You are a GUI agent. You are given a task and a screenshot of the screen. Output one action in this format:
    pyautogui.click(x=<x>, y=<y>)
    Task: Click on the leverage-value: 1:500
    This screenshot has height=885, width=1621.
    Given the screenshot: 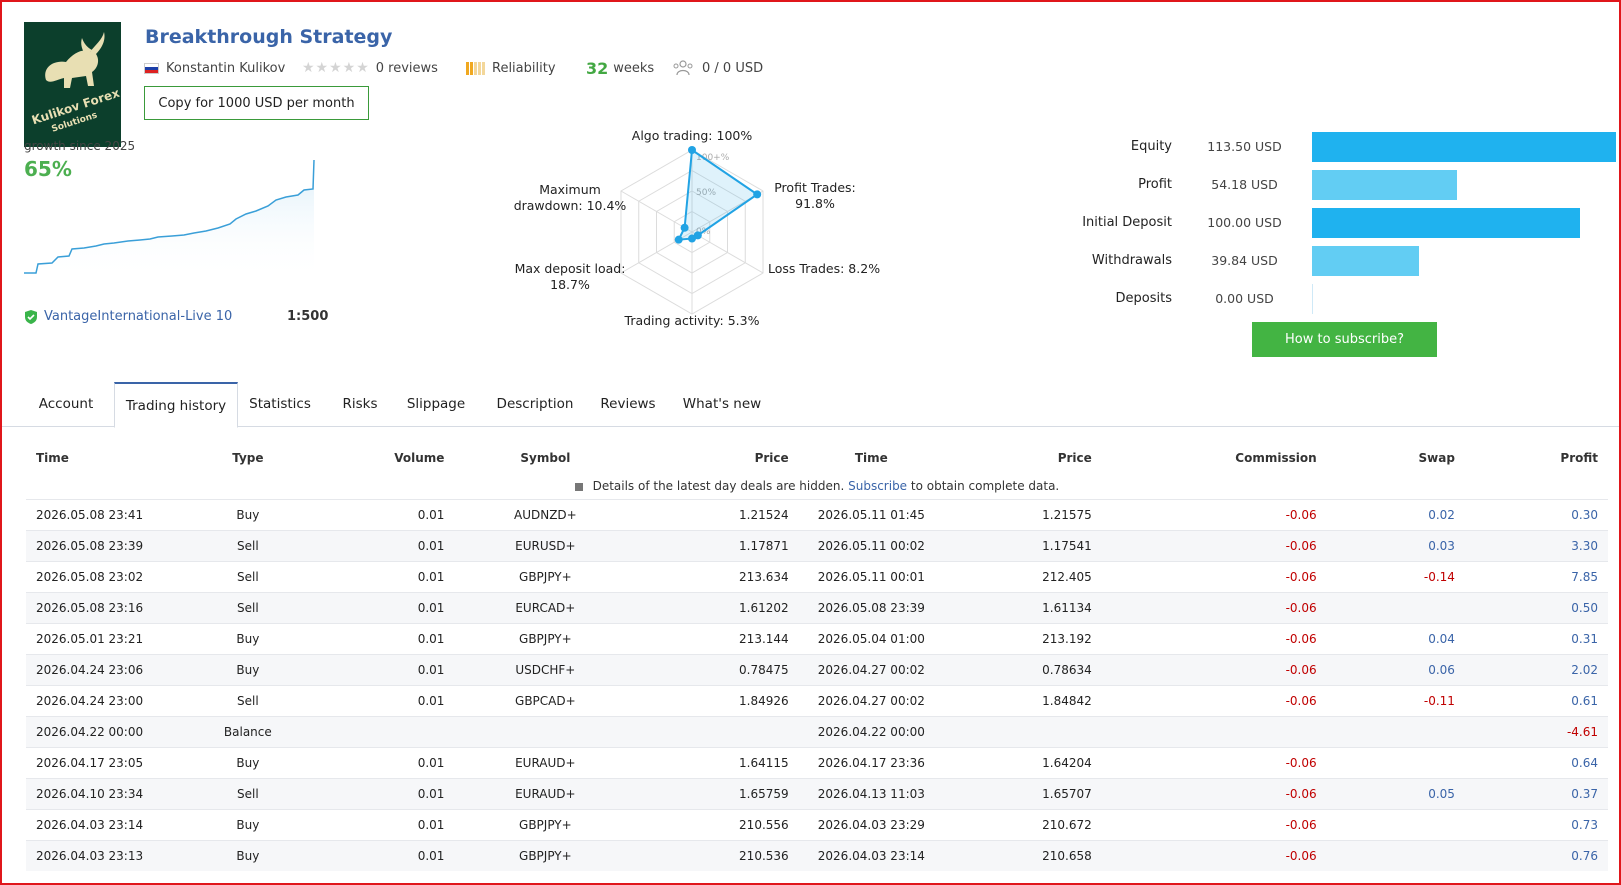 What is the action you would take?
    pyautogui.click(x=308, y=316)
    